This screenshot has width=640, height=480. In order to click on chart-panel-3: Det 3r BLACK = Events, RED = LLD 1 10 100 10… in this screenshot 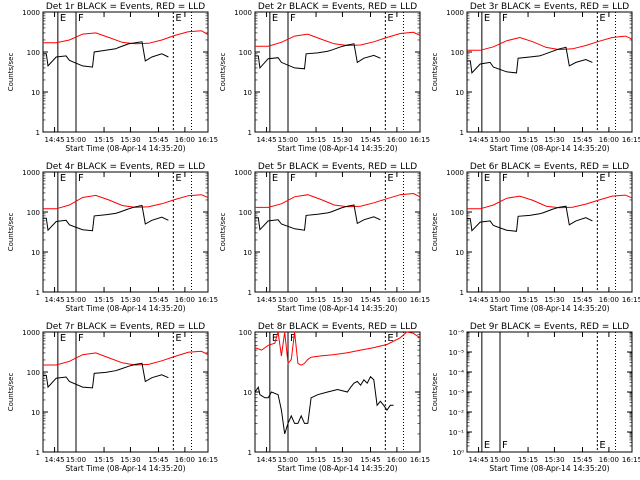, I will do `click(535, 77)`.